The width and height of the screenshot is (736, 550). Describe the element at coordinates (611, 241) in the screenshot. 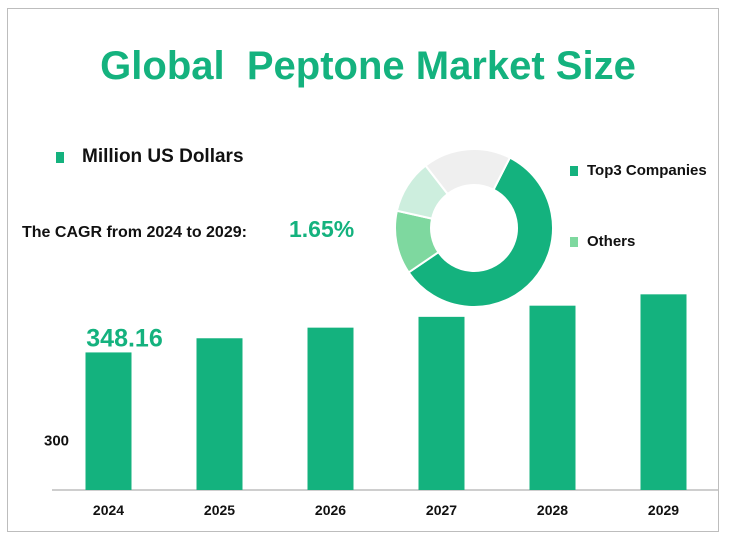

I see `legend-label-others: Others` at that location.